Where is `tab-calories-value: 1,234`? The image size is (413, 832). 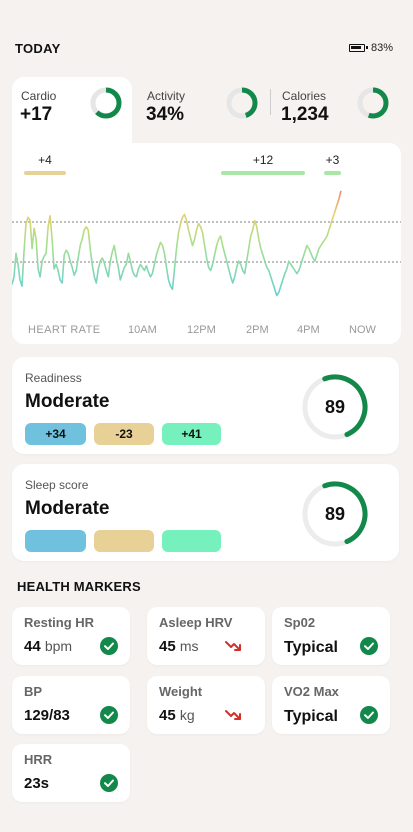
tab-calories-value: 1,234 is located at coordinates (305, 114).